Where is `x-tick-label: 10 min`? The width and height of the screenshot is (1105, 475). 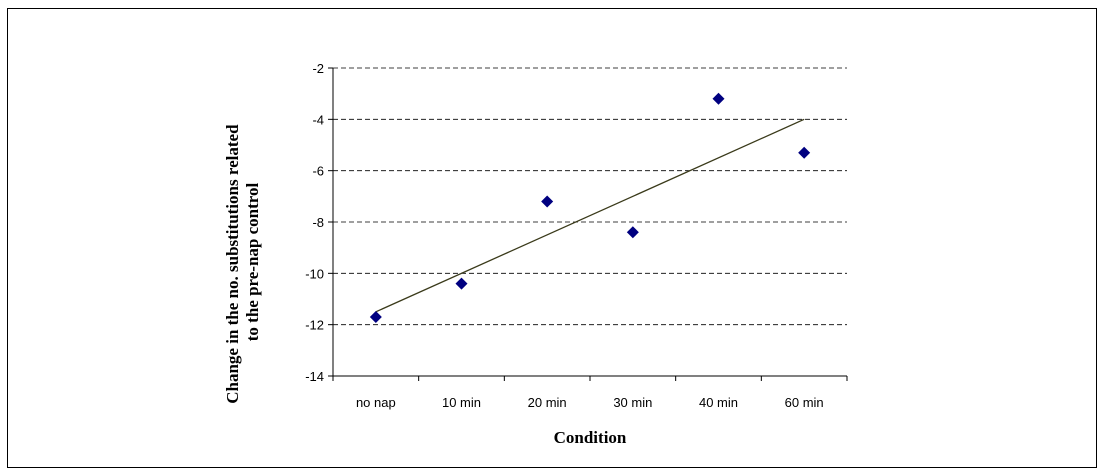
x-tick-label: 10 min is located at coordinates (461, 402).